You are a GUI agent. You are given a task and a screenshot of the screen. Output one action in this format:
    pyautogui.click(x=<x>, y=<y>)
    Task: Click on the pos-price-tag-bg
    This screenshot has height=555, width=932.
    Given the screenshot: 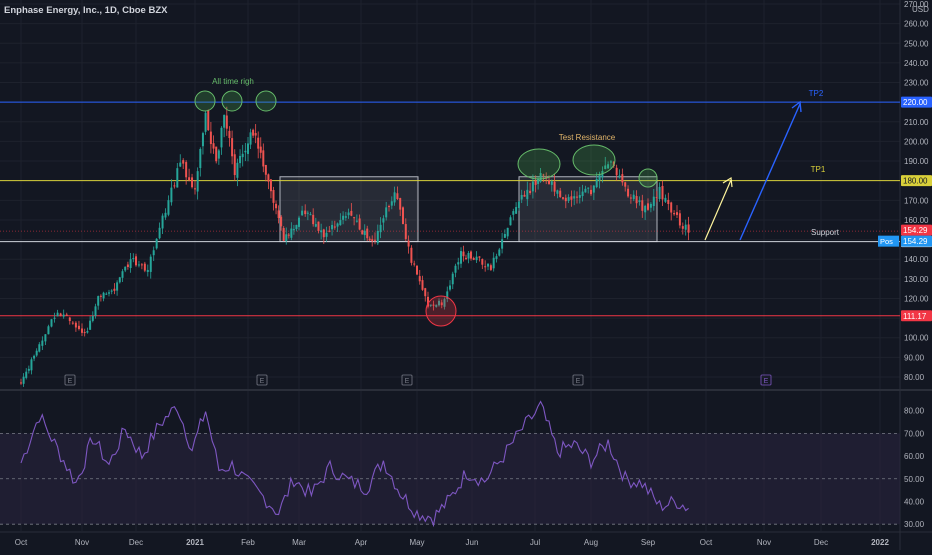 What is the action you would take?
    pyautogui.click(x=916, y=241)
    